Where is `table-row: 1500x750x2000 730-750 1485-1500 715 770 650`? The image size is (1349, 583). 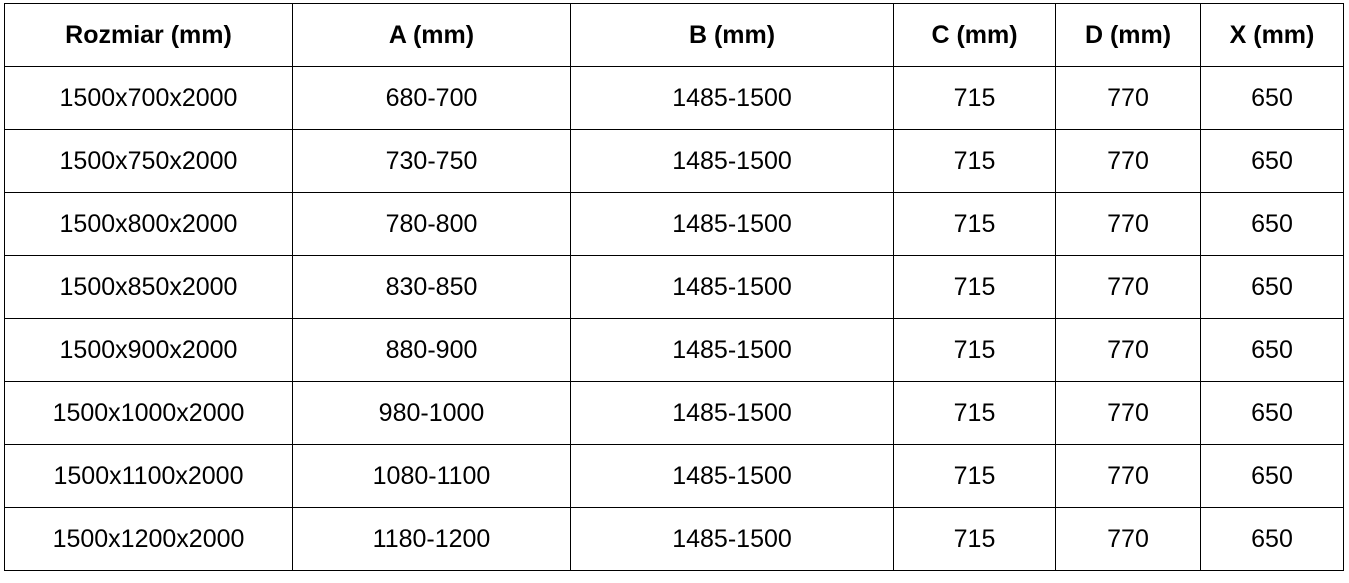
table-row: 1500x750x2000 730-750 1485-1500 715 770 650 is located at coordinates (674, 161).